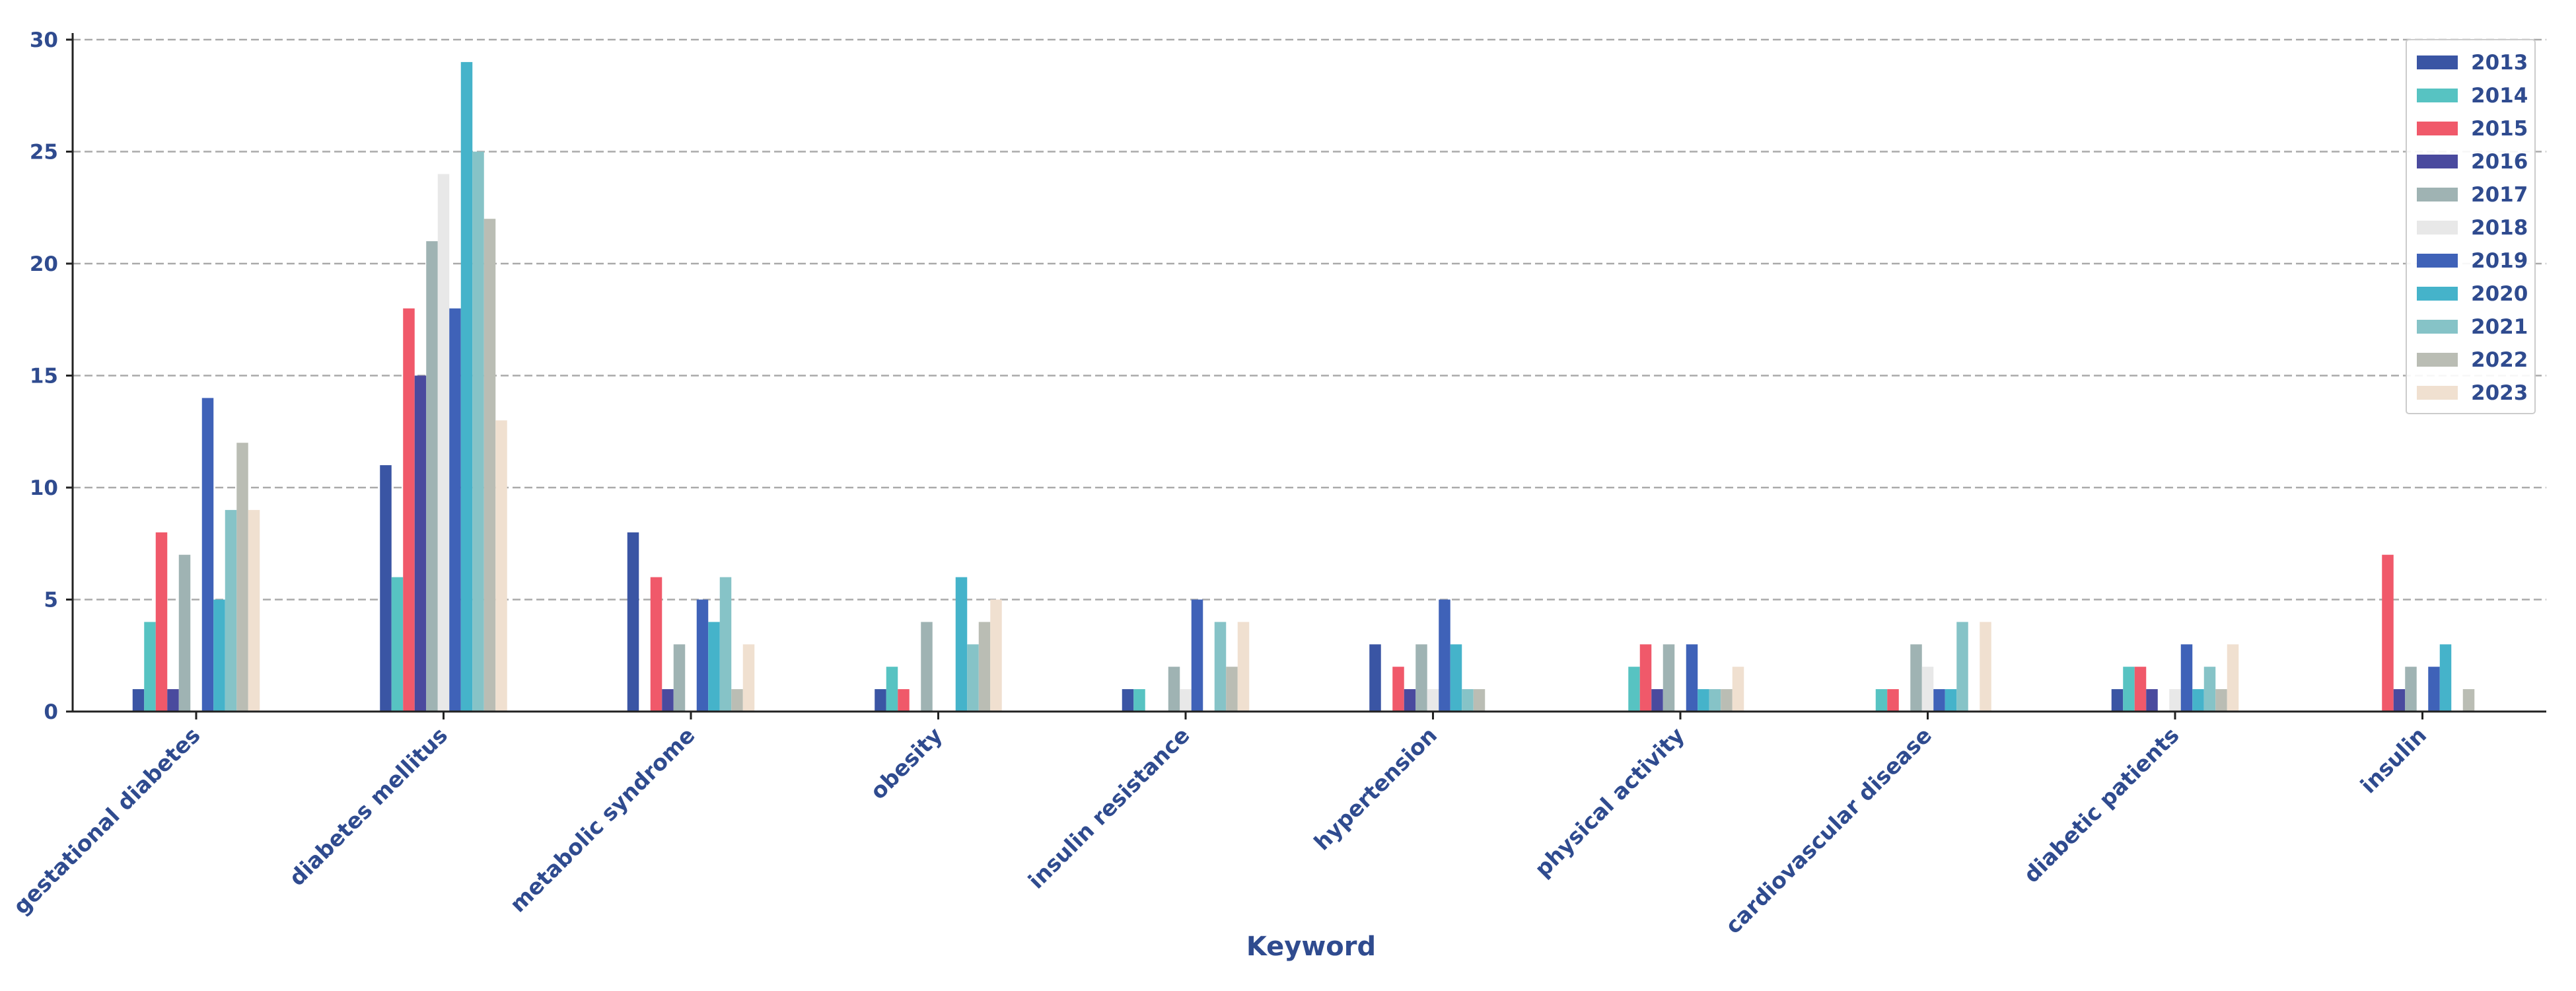 Image resolution: width=2576 pixels, height=991 pixels. I want to click on legend-label: 2022, so click(2499, 360).